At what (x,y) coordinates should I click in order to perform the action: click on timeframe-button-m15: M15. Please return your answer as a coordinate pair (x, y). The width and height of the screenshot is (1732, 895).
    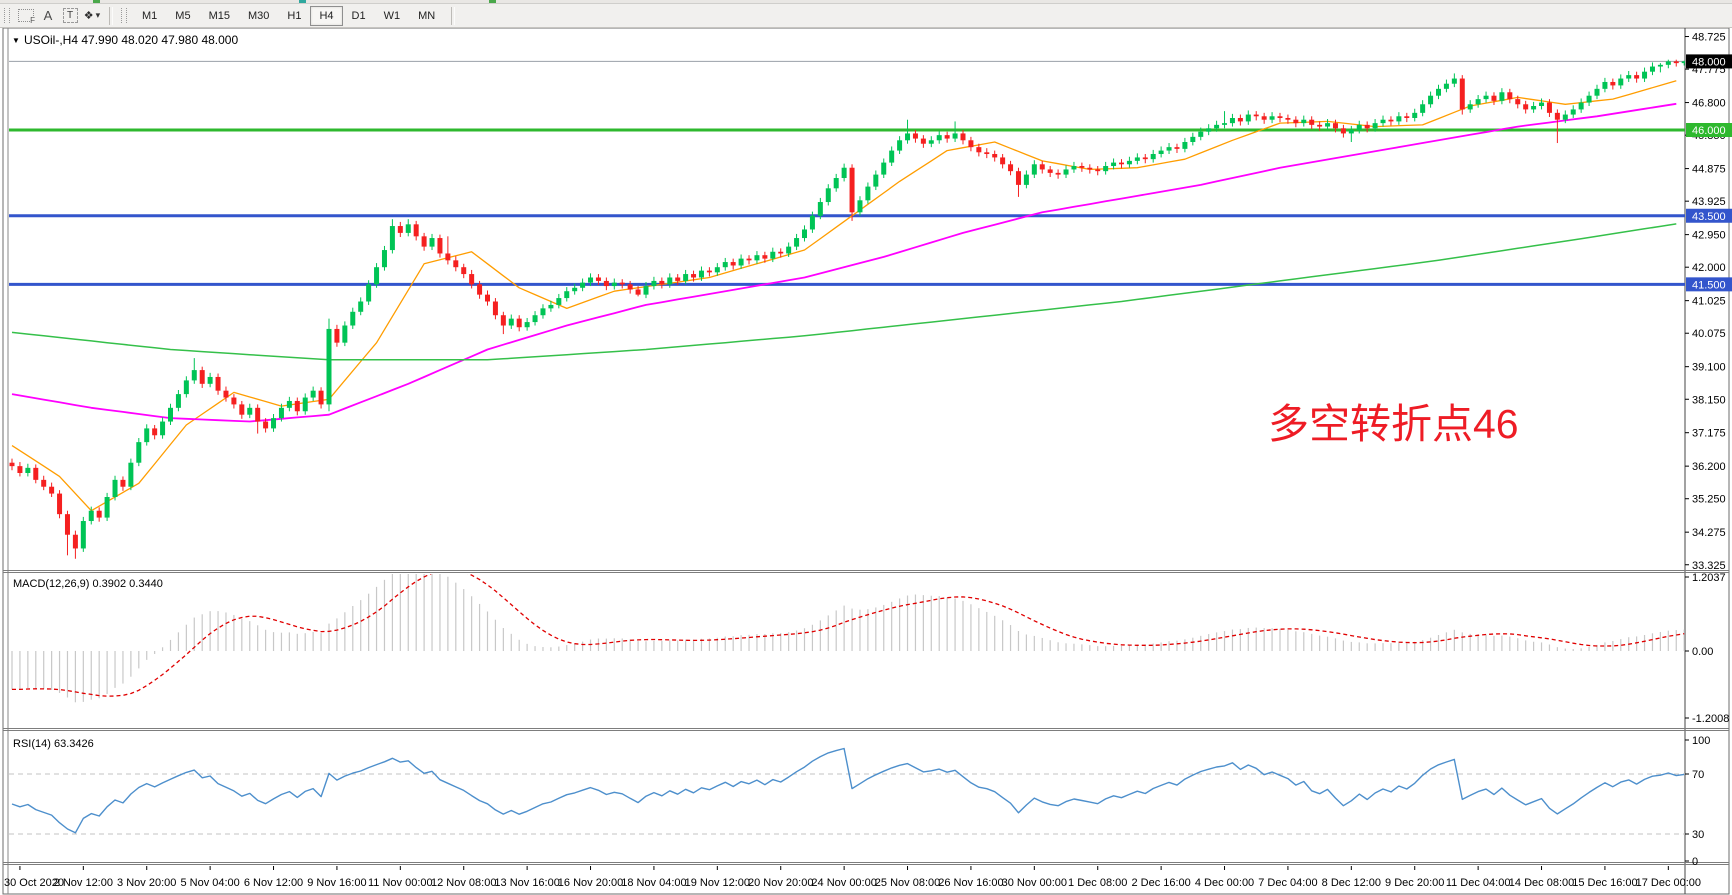
    Looking at the image, I should click on (219, 15).